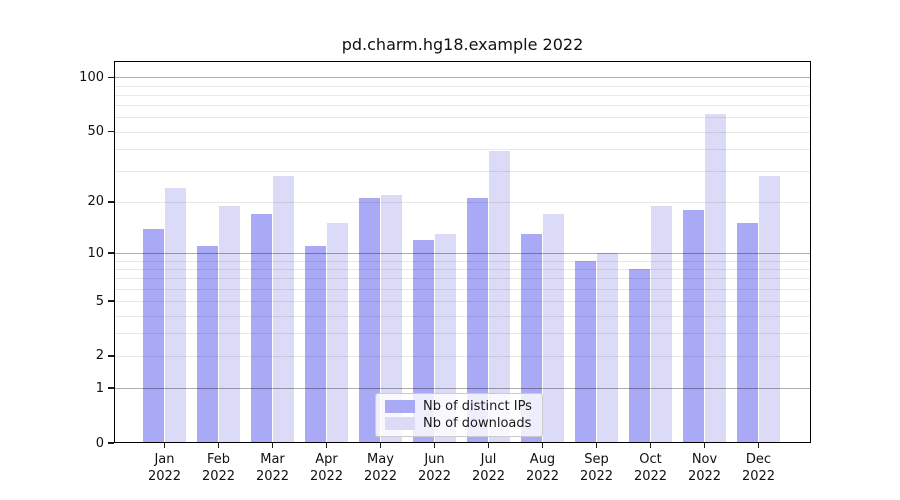  I want to click on x-tick-apr, so click(326, 445).